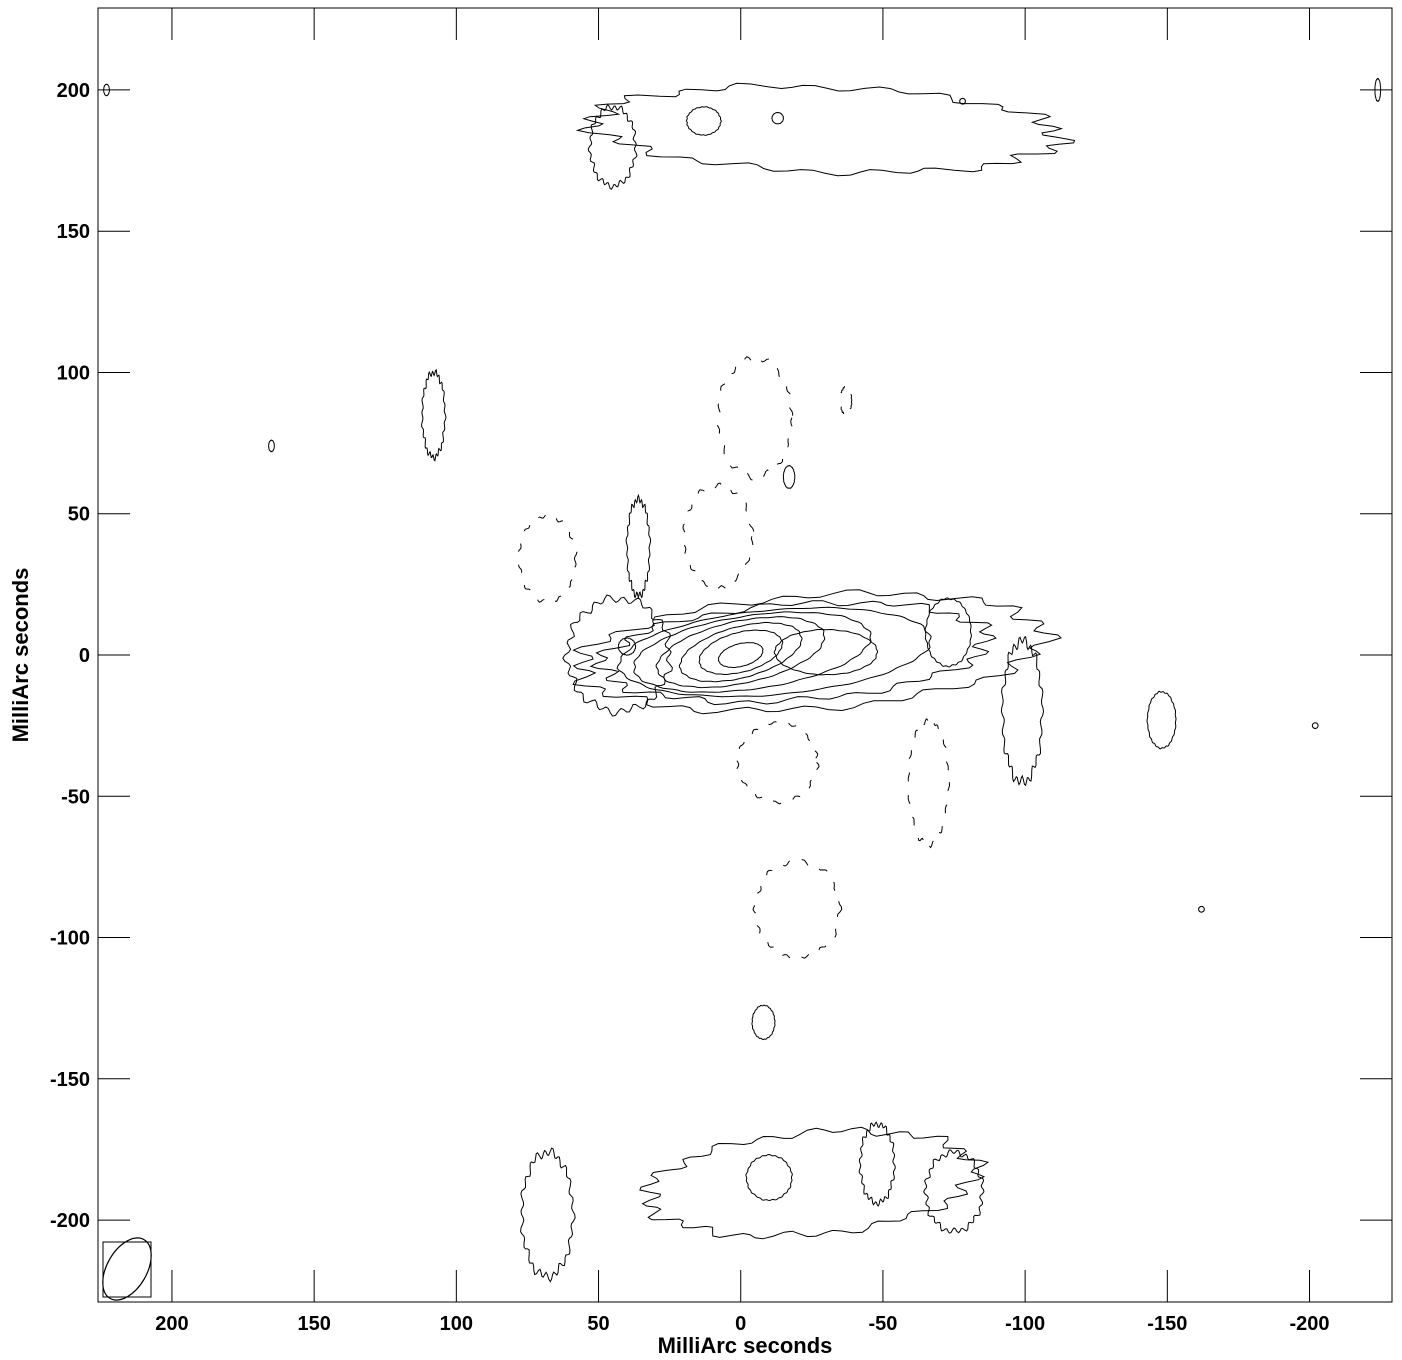  What do you see at coordinates (814, 1183) in the screenshot?
I see `south-lobe` at bounding box center [814, 1183].